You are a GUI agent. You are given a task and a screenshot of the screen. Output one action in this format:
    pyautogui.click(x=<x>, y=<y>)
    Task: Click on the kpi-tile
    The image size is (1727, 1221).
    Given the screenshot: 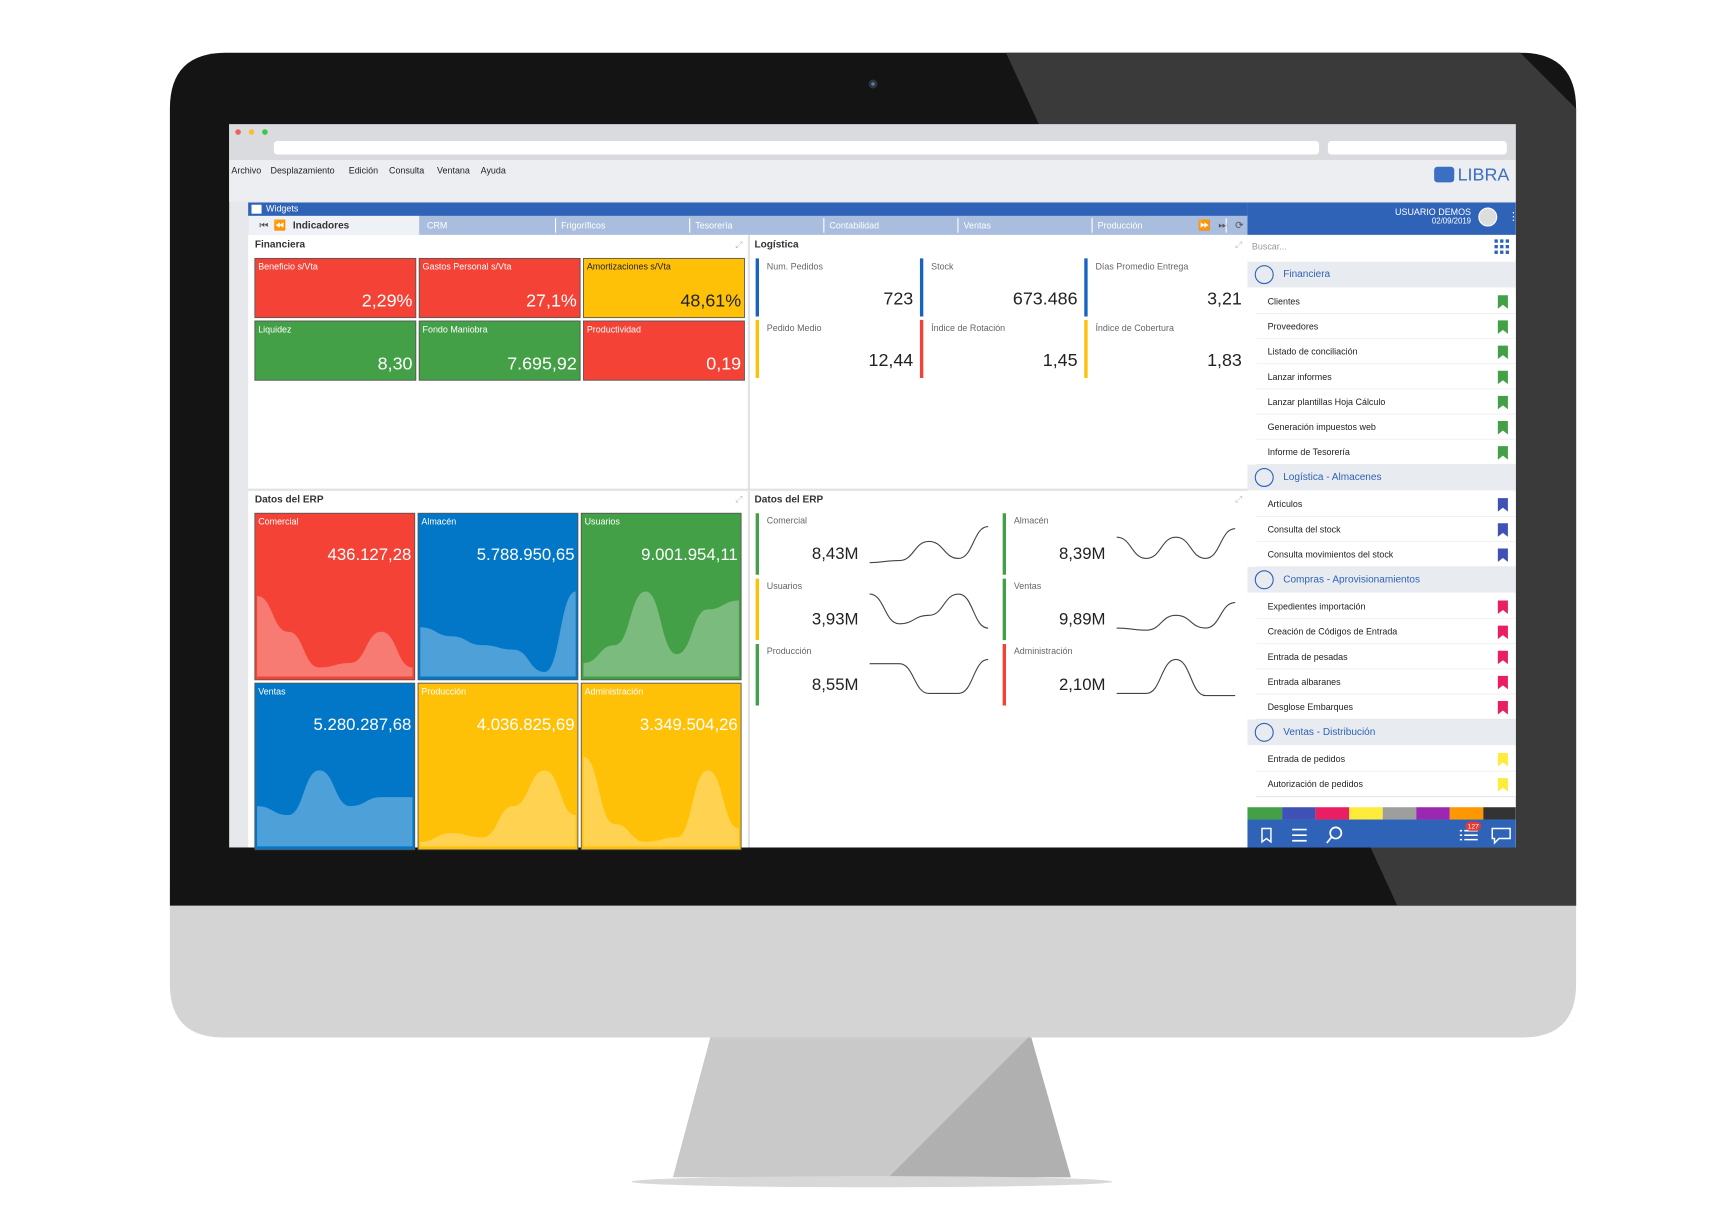 What is the action you would take?
    pyautogui.click(x=335, y=350)
    